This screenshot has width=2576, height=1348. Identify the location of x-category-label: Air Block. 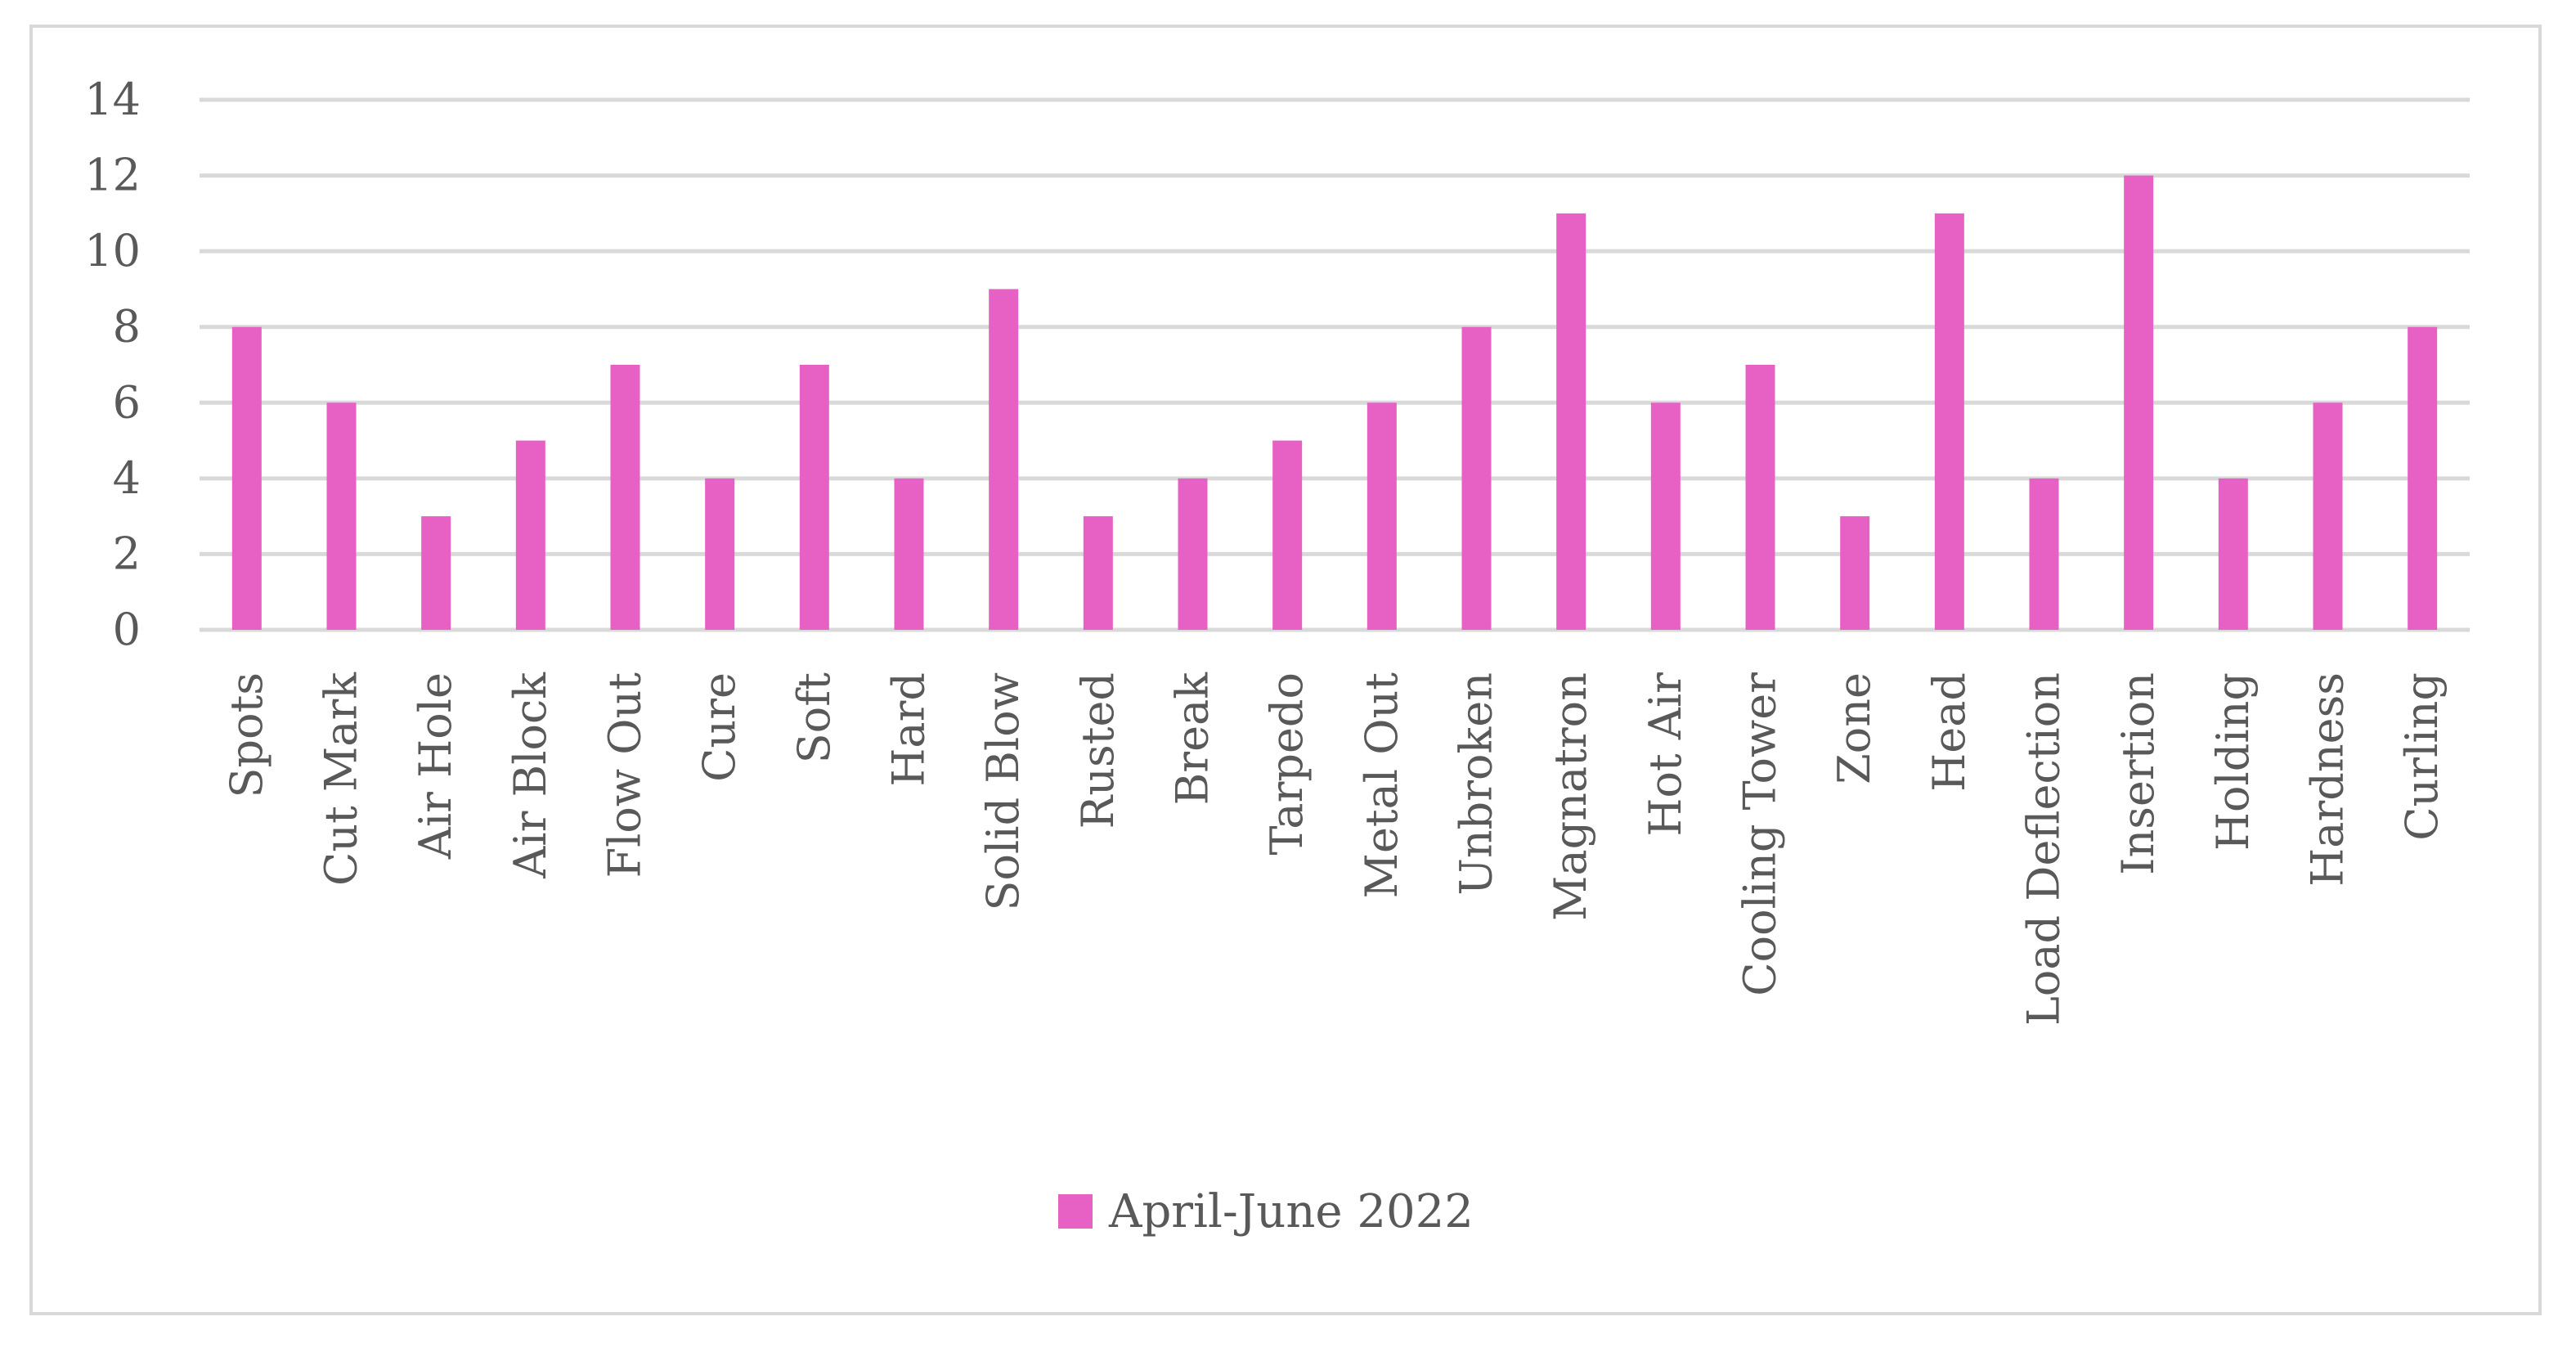
(530, 775).